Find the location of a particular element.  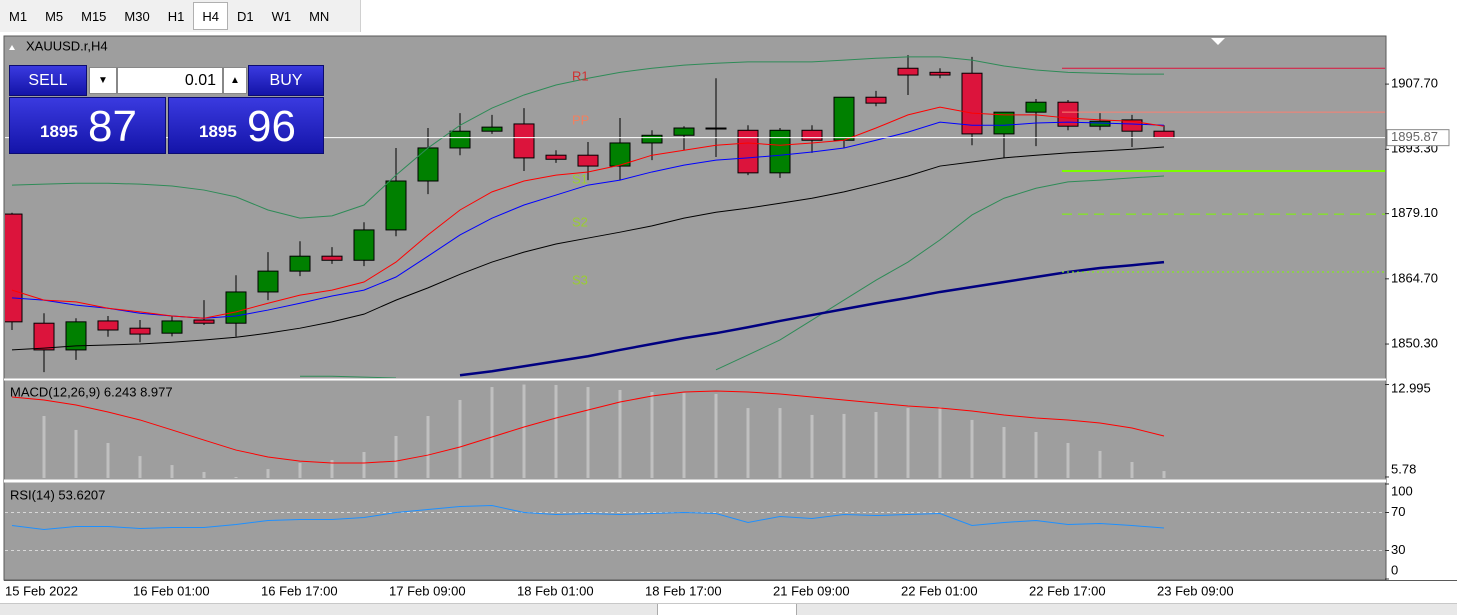

panel-title: XAUUSD.r,H4 is located at coordinates (67, 45).